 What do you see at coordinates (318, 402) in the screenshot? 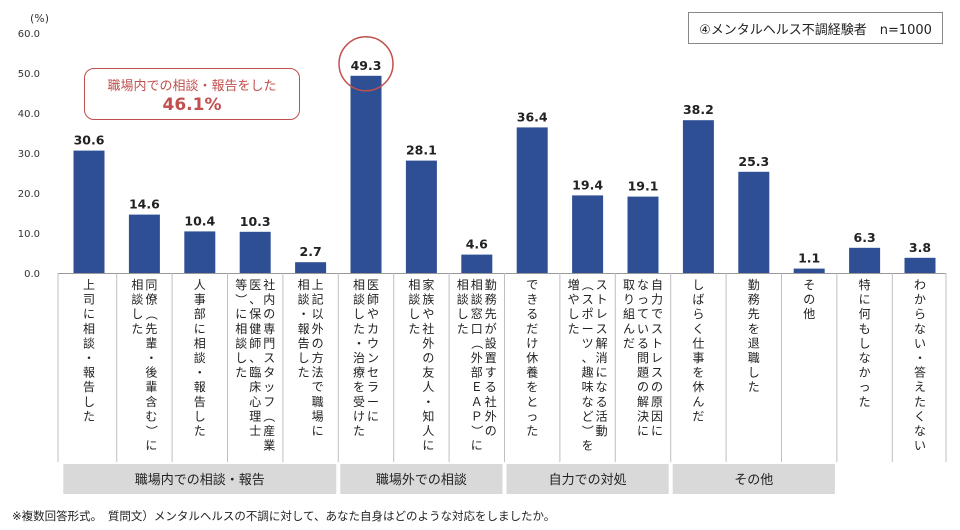
I see `category-label-char: 職` at bounding box center [318, 402].